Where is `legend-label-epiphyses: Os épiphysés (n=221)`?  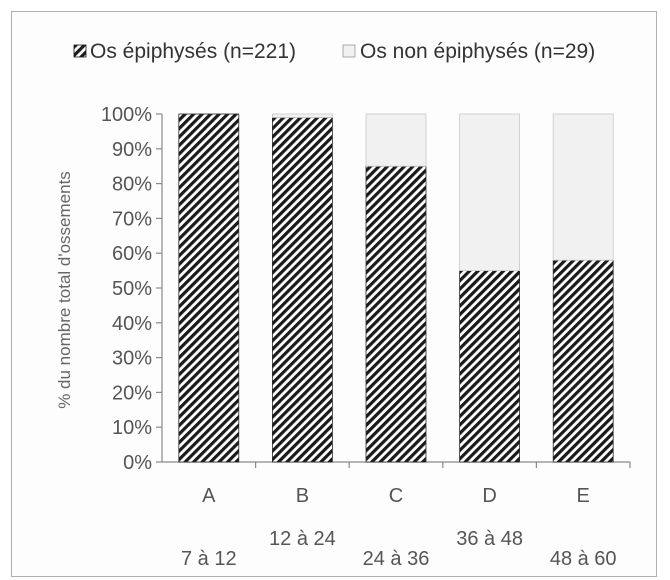 legend-label-epiphyses: Os épiphysés (n=221) is located at coordinates (193, 51).